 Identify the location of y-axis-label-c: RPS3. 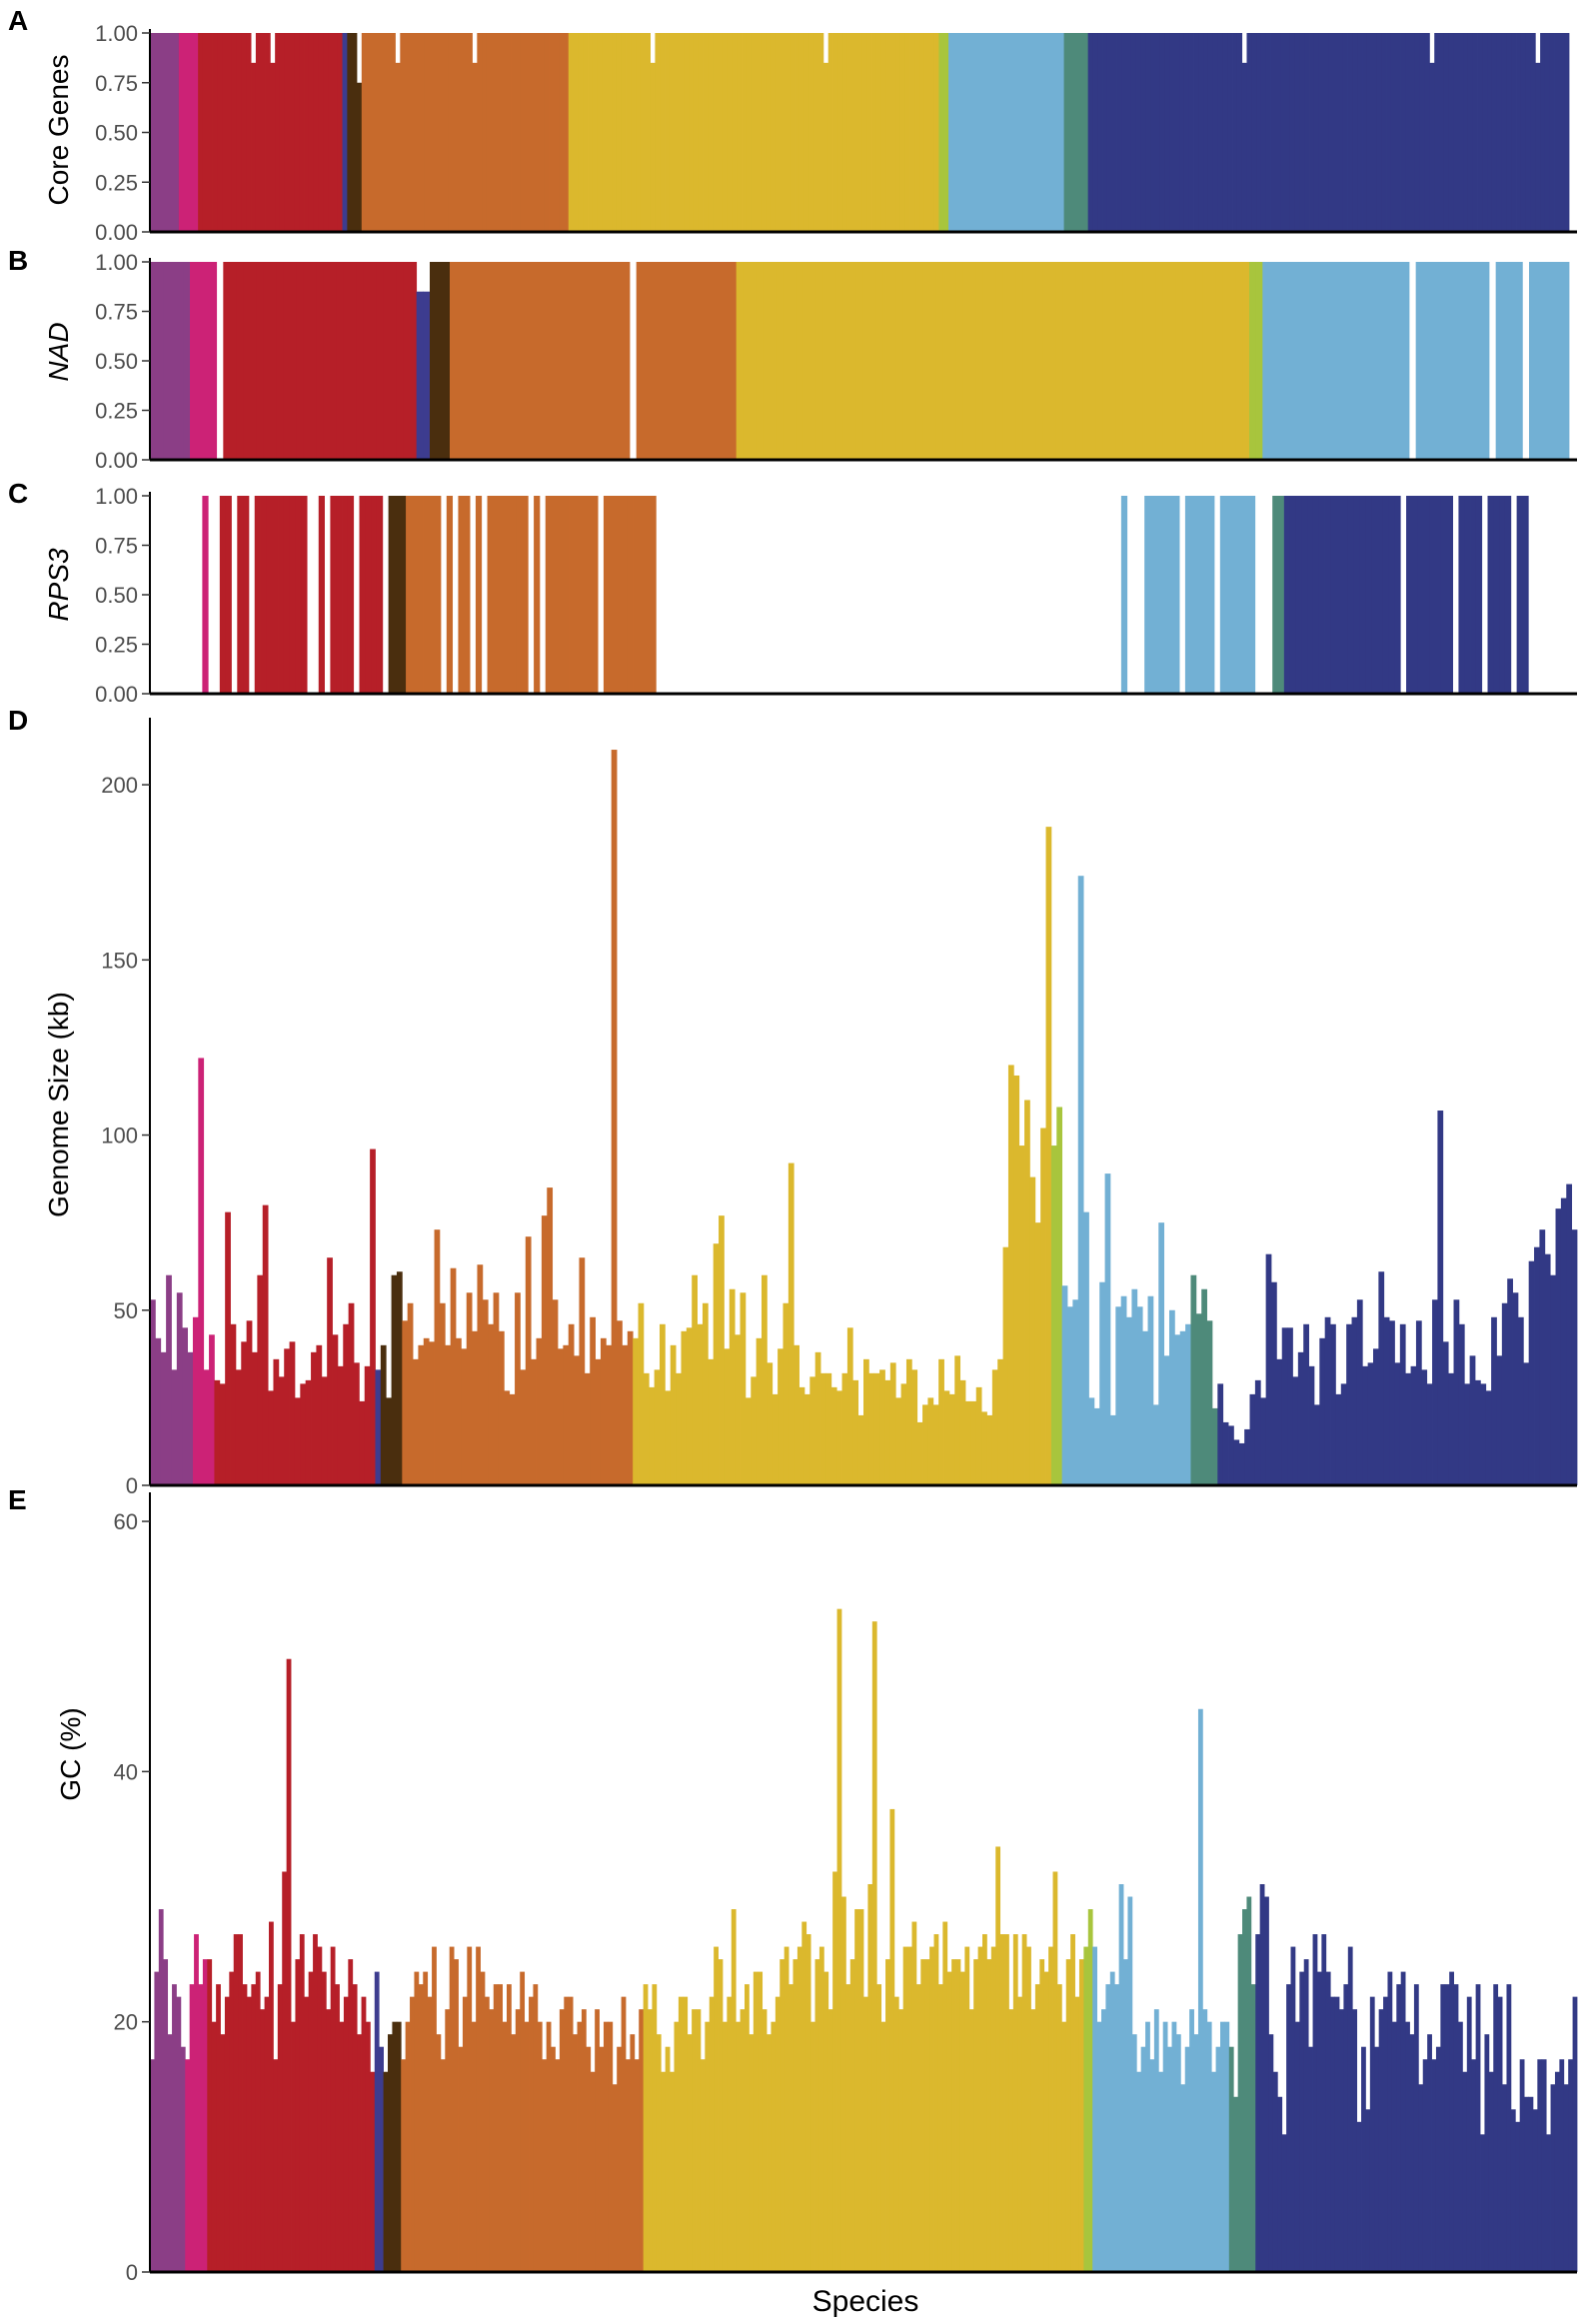
(59, 585).